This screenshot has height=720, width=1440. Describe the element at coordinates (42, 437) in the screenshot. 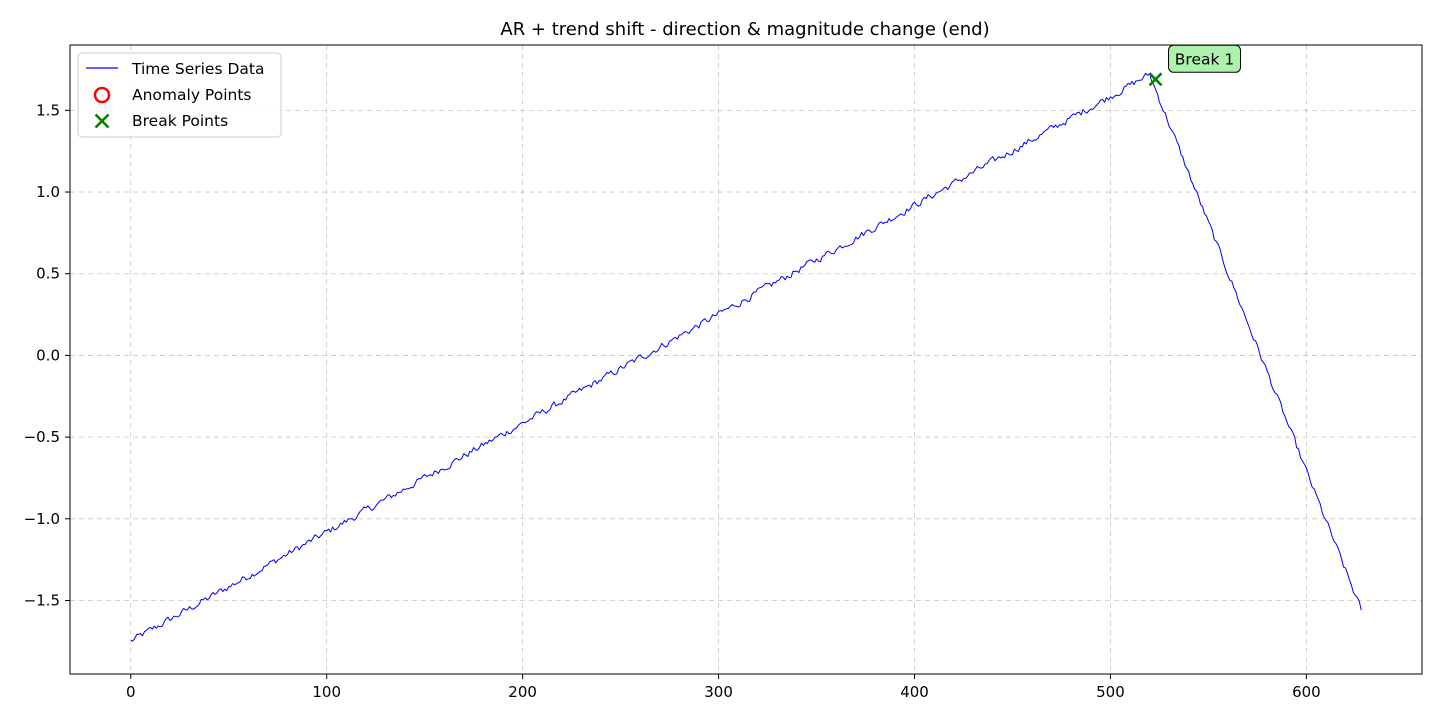

I see `y-tick-label: −0.5` at that location.